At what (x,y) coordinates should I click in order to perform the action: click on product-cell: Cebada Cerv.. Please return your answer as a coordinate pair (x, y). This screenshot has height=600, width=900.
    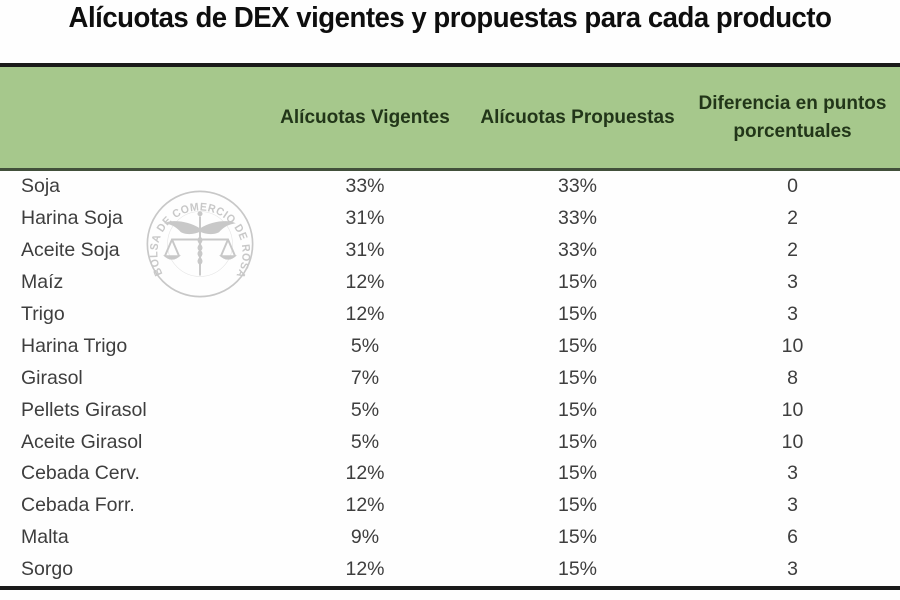
    Looking at the image, I should click on (80, 473).